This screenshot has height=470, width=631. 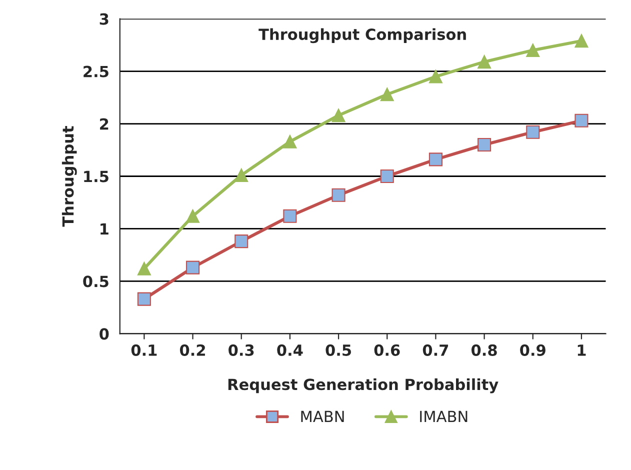 I want to click on y-tick-label: 0.5, so click(x=95, y=282).